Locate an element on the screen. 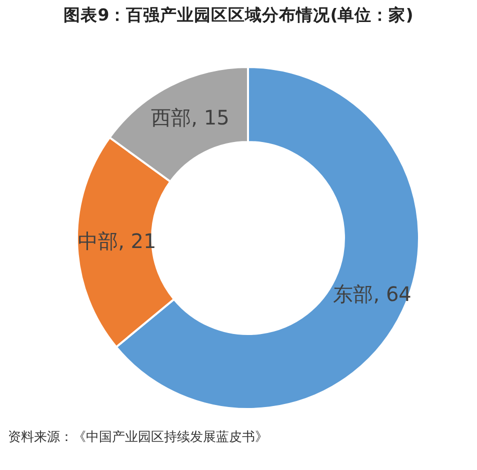  slice-label: 中部 is located at coordinates (98, 241).